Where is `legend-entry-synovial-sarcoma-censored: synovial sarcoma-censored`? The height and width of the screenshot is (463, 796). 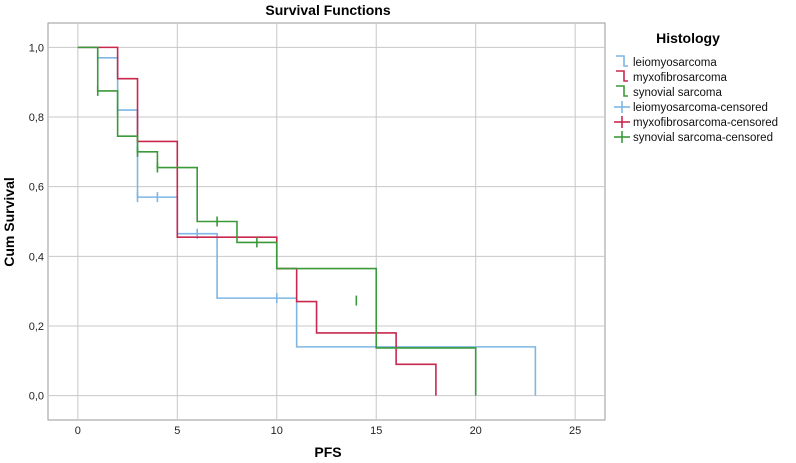 legend-entry-synovial-sarcoma-censored: synovial sarcoma-censored is located at coordinates (693, 137).